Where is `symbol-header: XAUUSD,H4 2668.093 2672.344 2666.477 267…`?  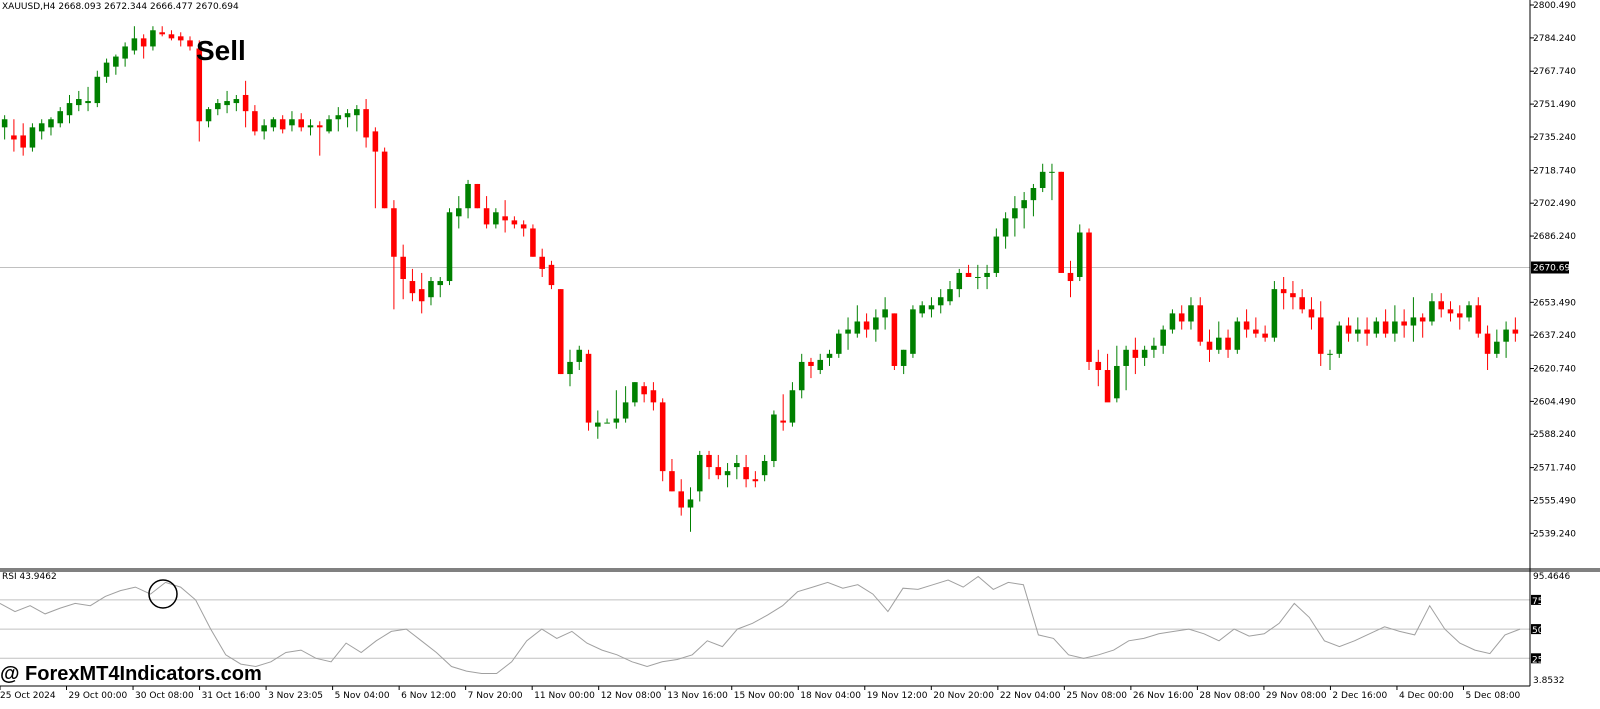 symbol-header: XAUUSD,H4 2668.093 2672.344 2666.477 267… is located at coordinates (120, 7).